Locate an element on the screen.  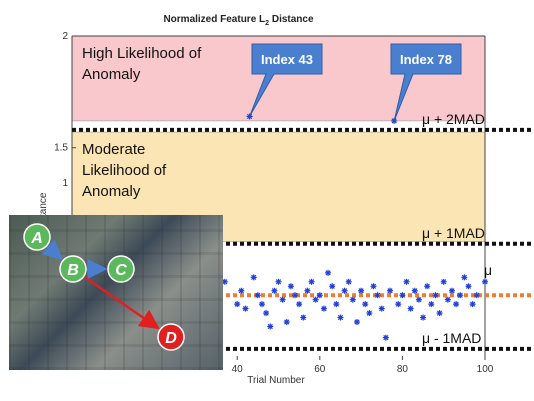
node-label: C is located at coordinates (121, 270).